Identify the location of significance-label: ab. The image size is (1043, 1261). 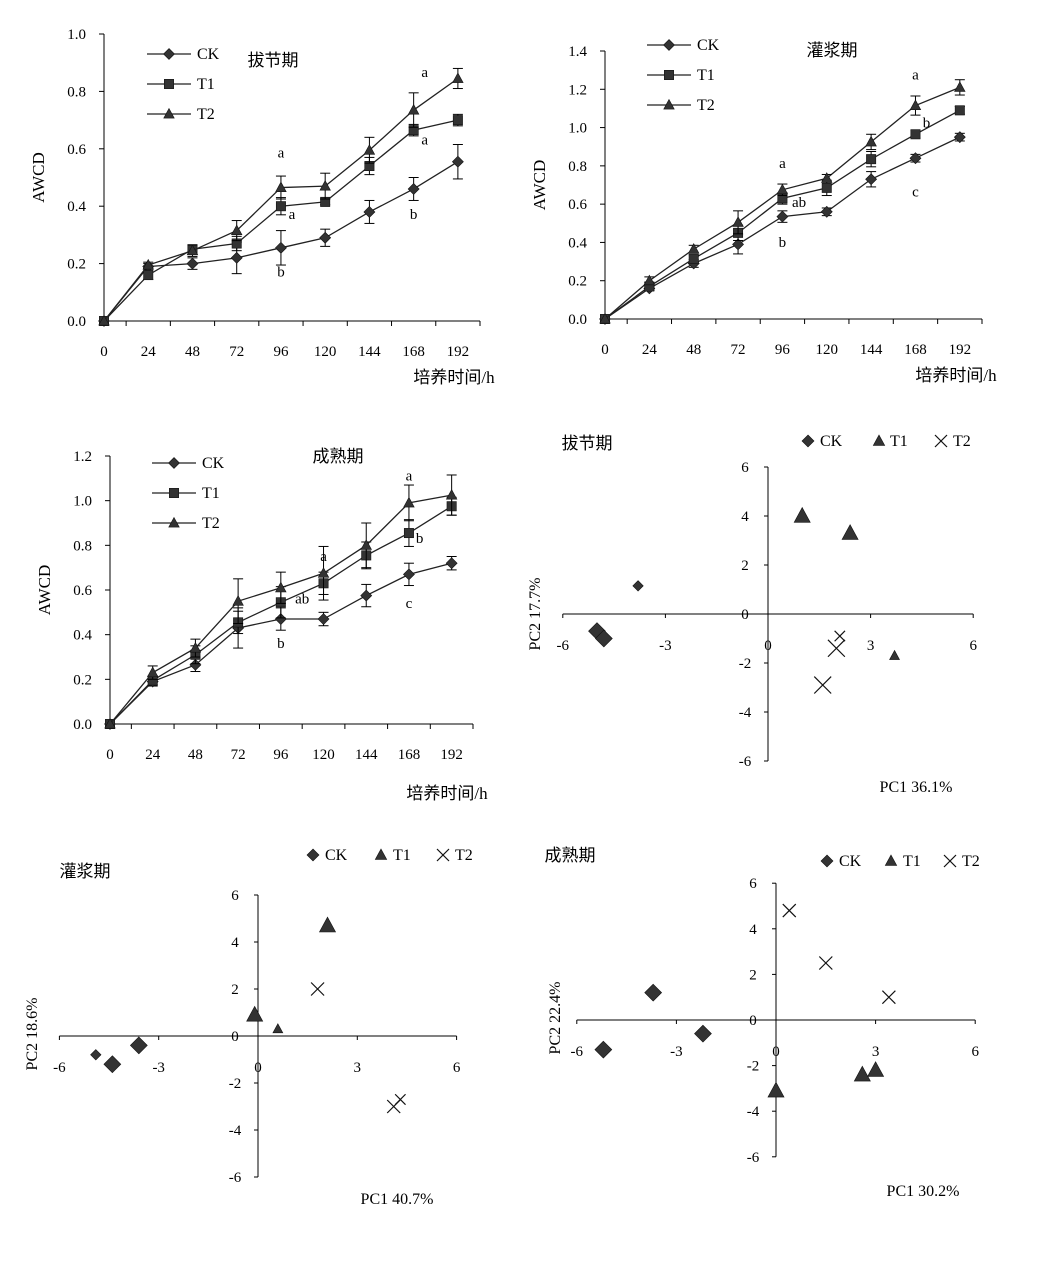
(302, 599).